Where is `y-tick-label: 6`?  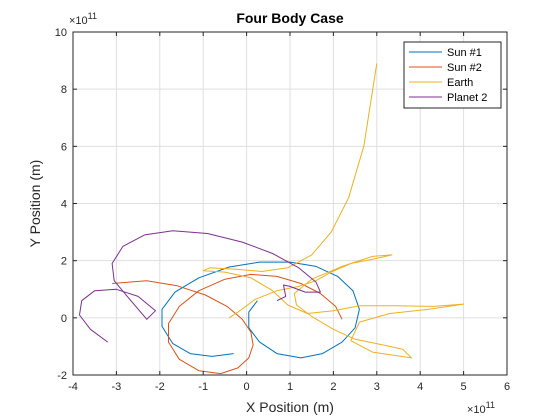 y-tick-label: 6 is located at coordinates (64, 147).